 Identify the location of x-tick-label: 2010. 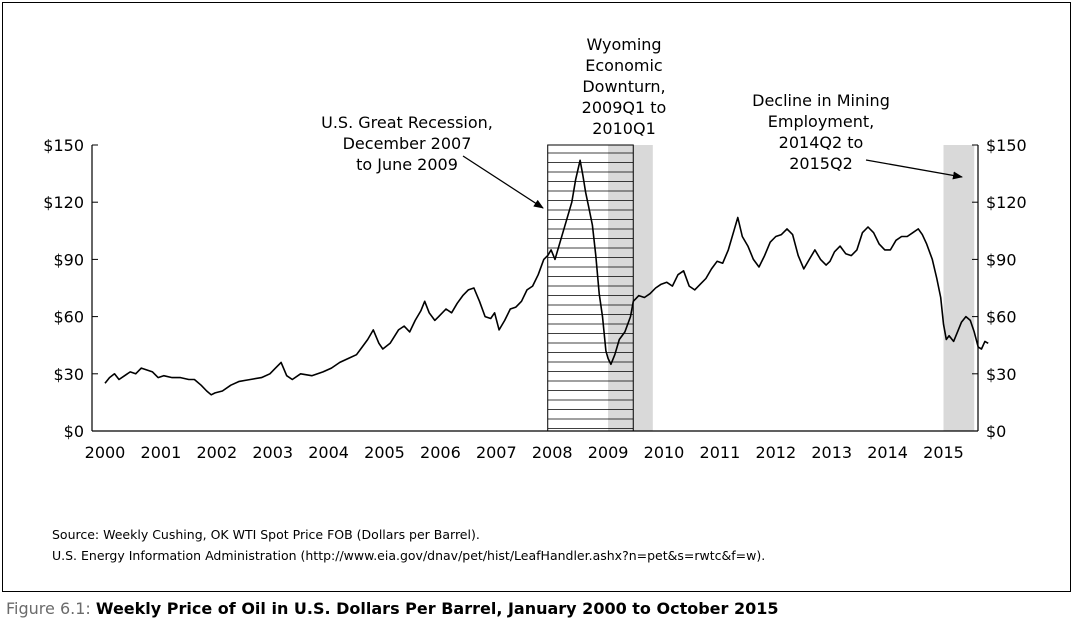
(664, 452).